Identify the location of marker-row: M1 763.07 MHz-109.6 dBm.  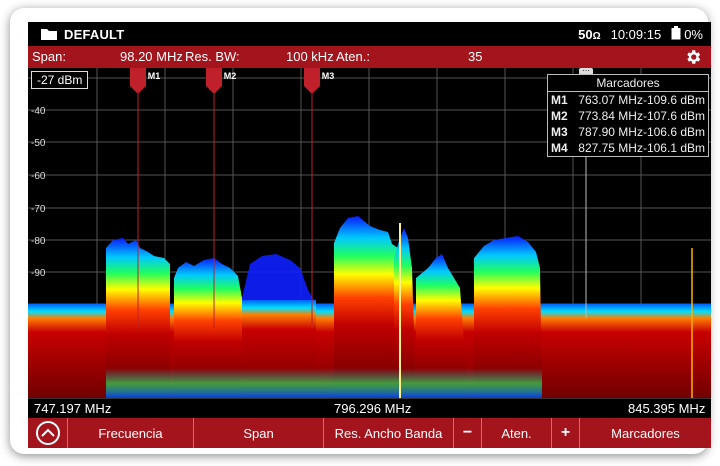
(628, 100).